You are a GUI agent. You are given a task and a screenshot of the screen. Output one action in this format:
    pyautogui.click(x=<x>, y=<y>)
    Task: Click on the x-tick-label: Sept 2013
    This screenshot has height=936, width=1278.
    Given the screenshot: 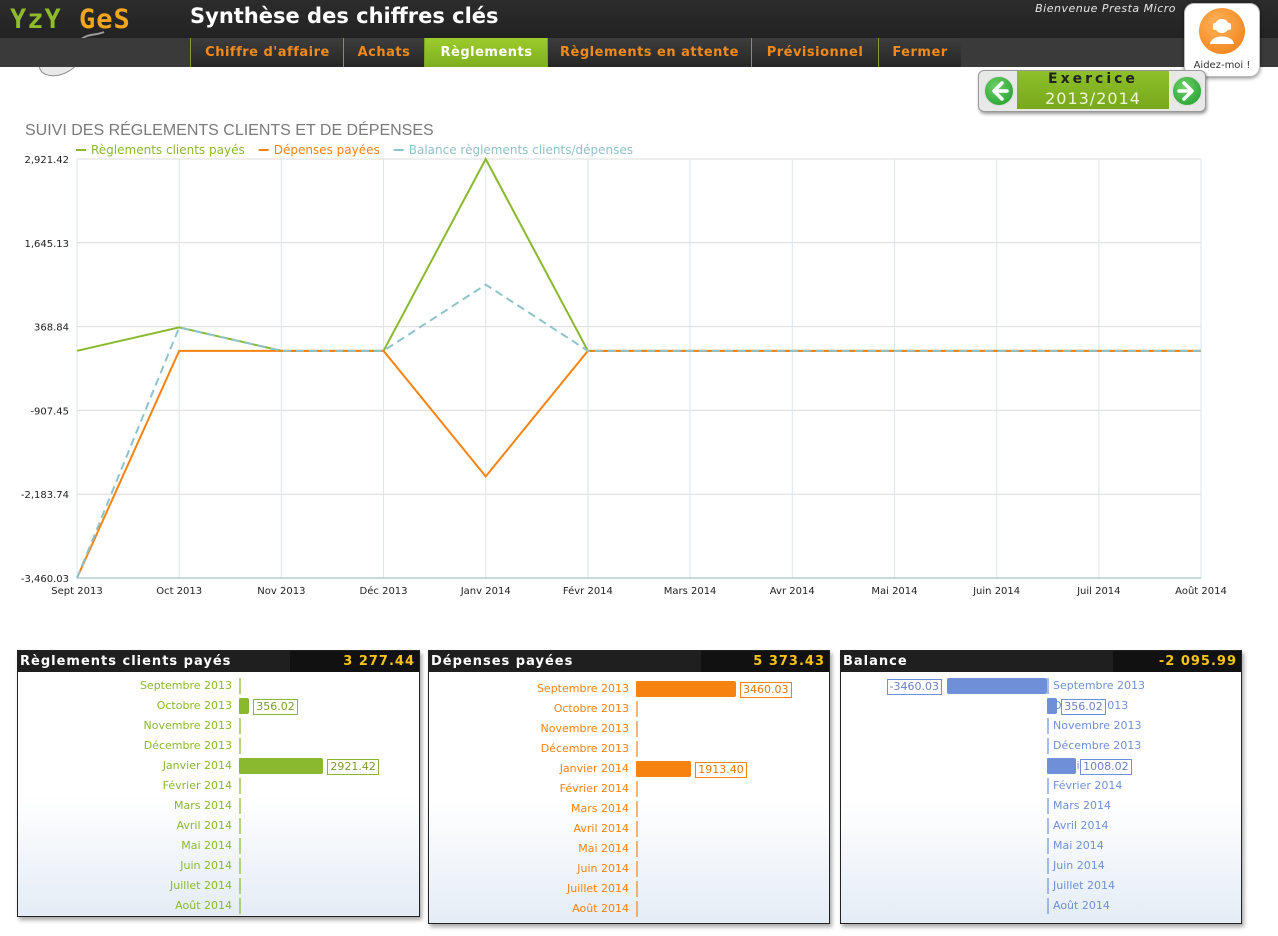 What is the action you would take?
    pyautogui.click(x=76, y=591)
    